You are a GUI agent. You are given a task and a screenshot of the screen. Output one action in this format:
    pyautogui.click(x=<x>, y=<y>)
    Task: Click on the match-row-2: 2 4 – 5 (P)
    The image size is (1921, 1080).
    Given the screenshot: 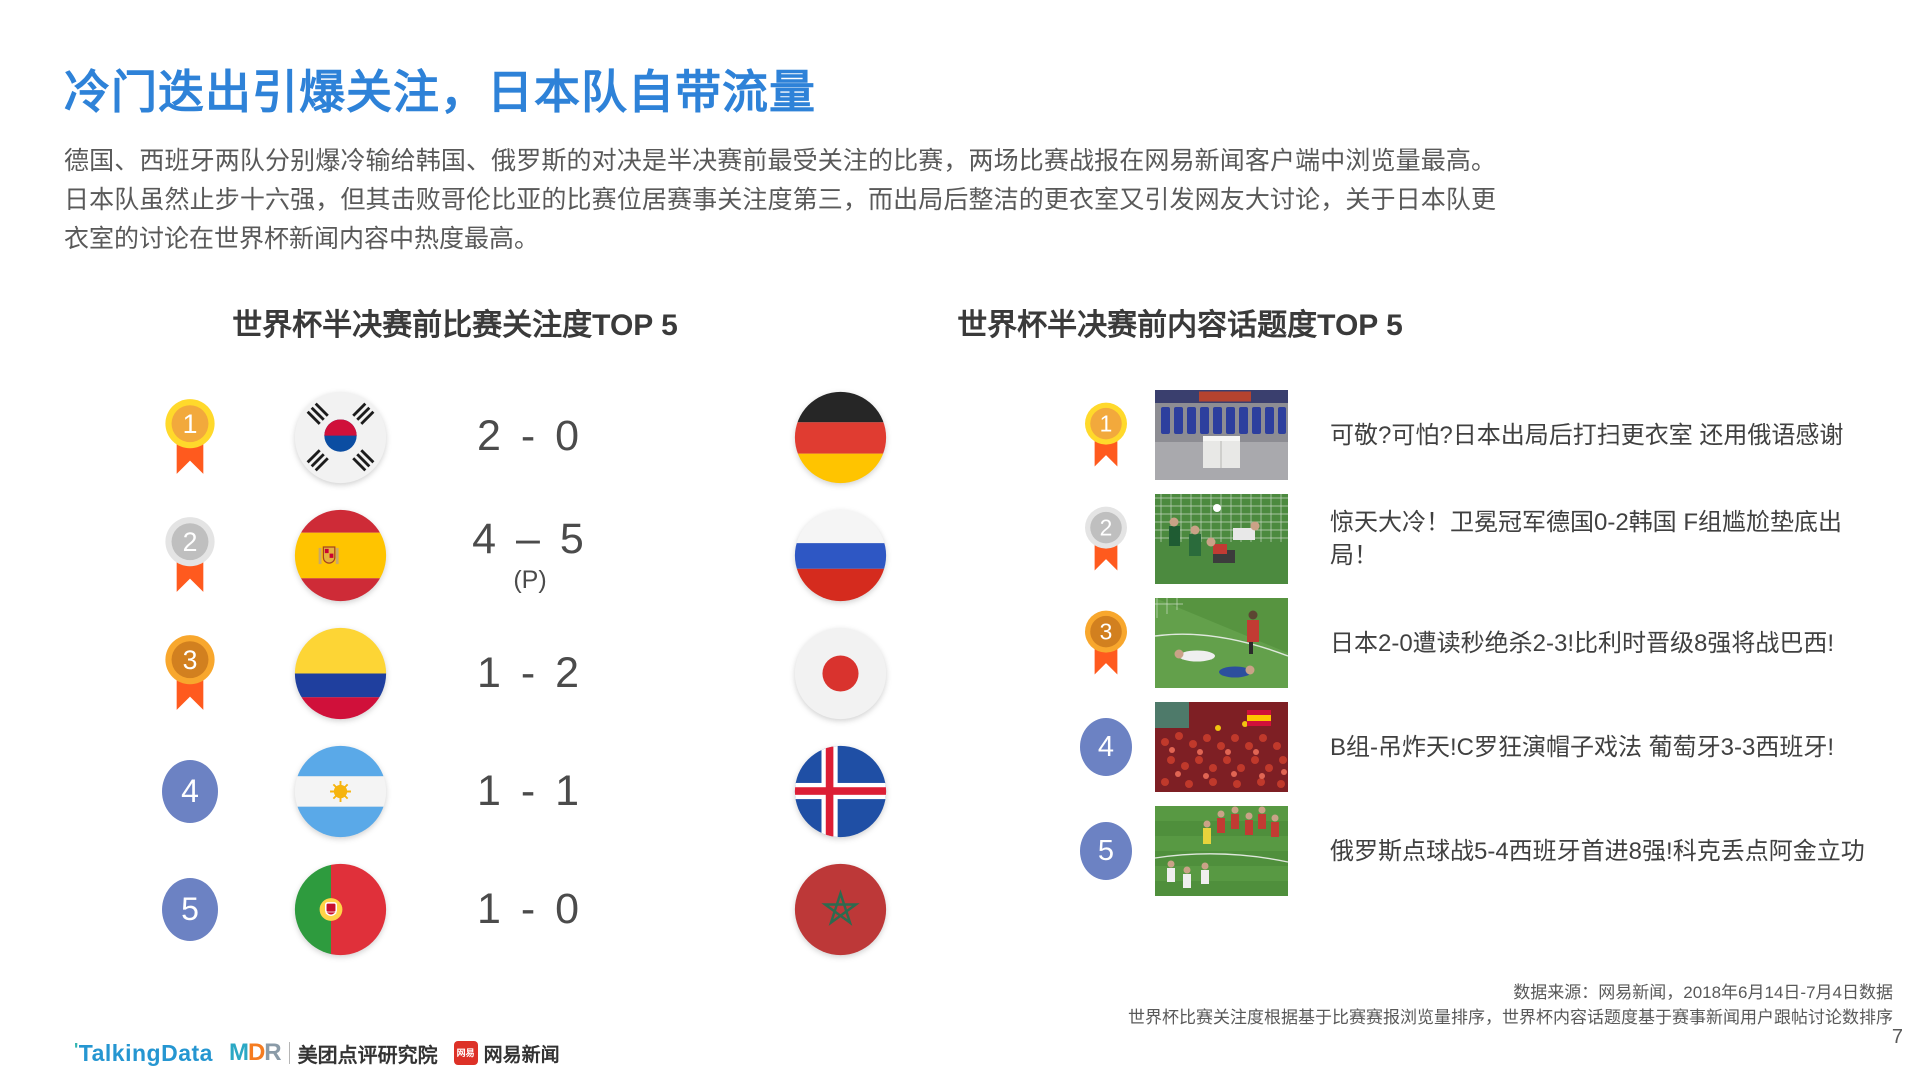 What is the action you would take?
    pyautogui.click(x=530, y=555)
    